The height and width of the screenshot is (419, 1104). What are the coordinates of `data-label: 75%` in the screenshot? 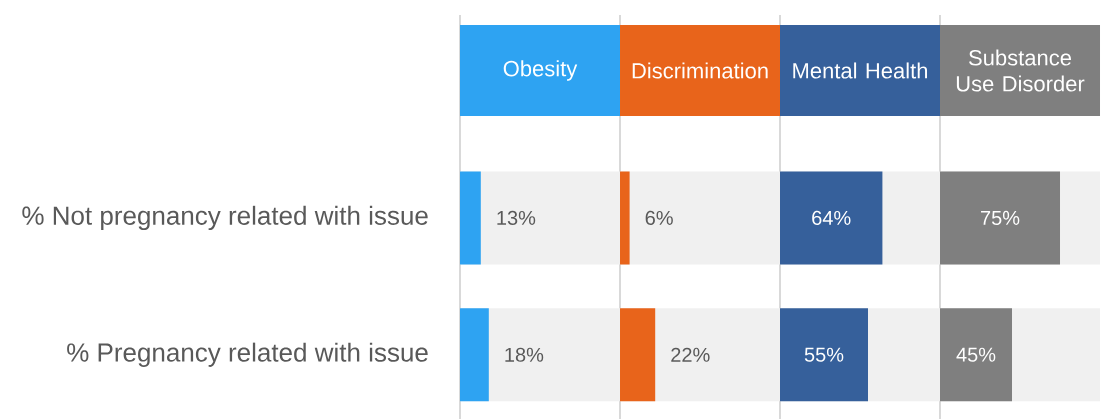 It's located at (1000, 217).